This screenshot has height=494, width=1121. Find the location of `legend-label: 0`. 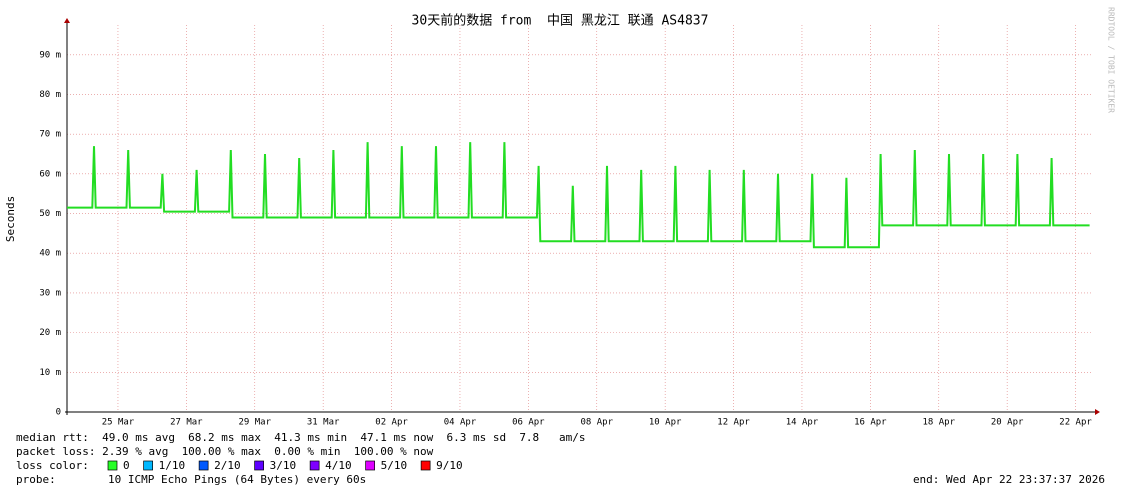

legend-label: 0 is located at coordinates (126, 465).